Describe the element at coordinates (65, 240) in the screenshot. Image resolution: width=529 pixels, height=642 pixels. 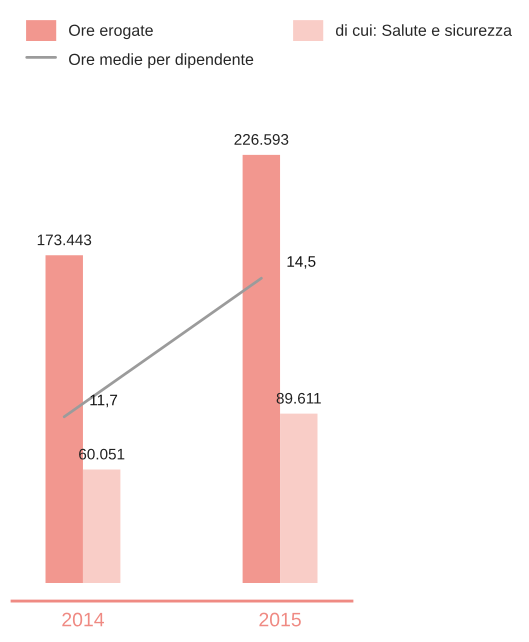
I see `data-label: 173.443` at that location.